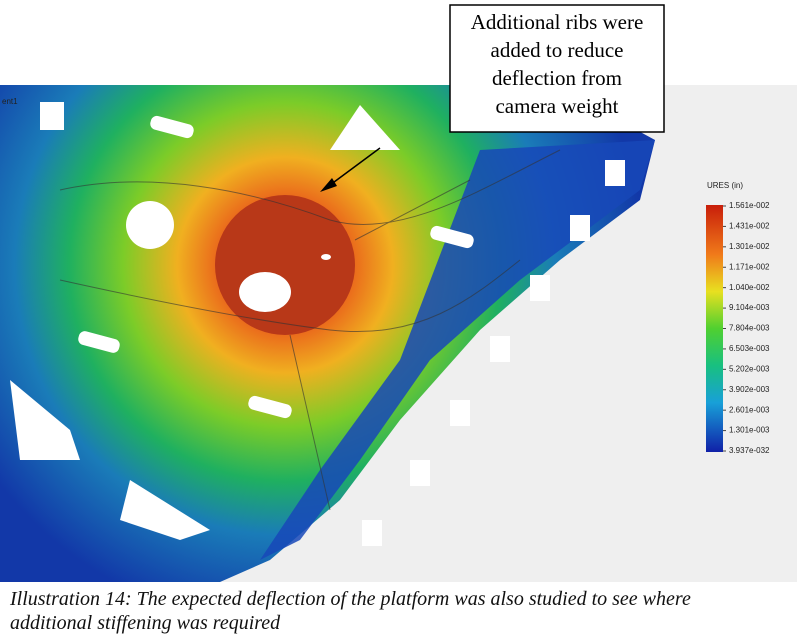 This screenshot has width=801, height=644. I want to click on legend-label: 1.561e-002, so click(749, 205).